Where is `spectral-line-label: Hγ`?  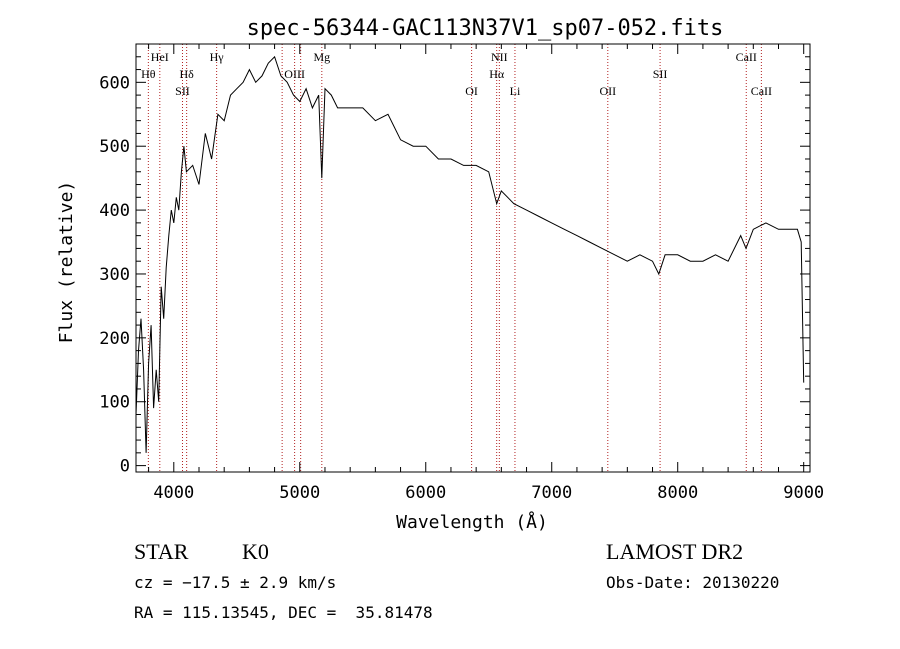 spectral-line-label: Hγ is located at coordinates (217, 57).